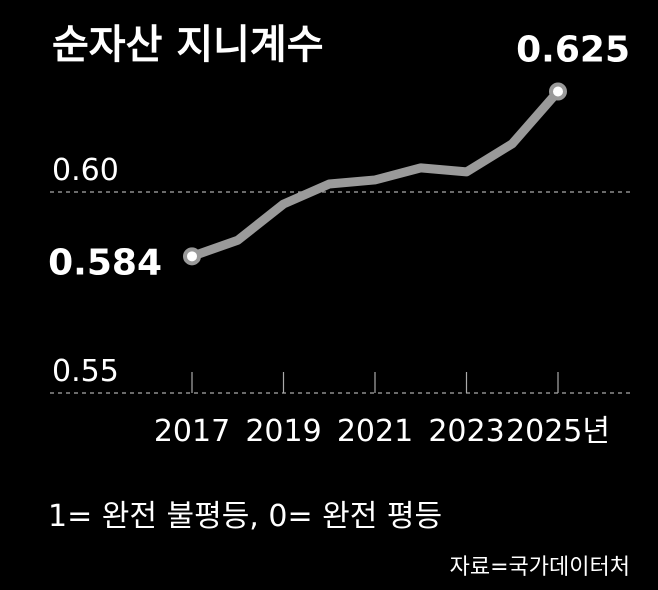 This screenshot has height=590, width=658. Describe the element at coordinates (375, 431) in the screenshot. I see `x-tick-label: 2021` at that location.